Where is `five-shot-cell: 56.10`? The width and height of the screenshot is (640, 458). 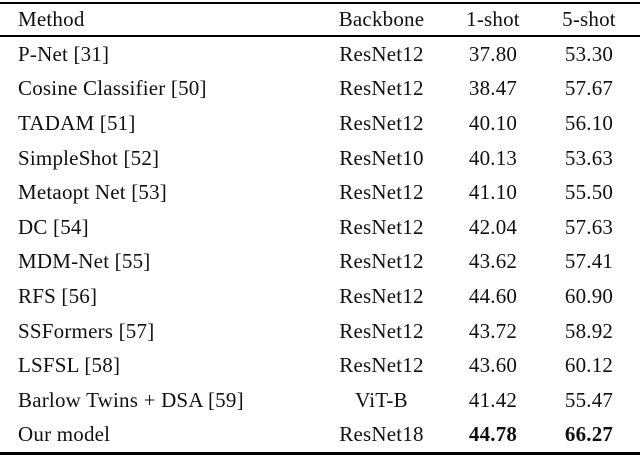
five-shot-cell: 56.10 is located at coordinates (589, 122).